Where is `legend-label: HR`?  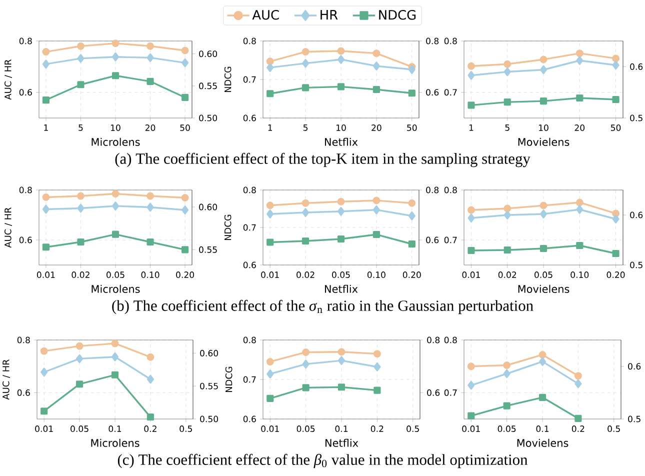 legend-label: HR is located at coordinates (329, 15).